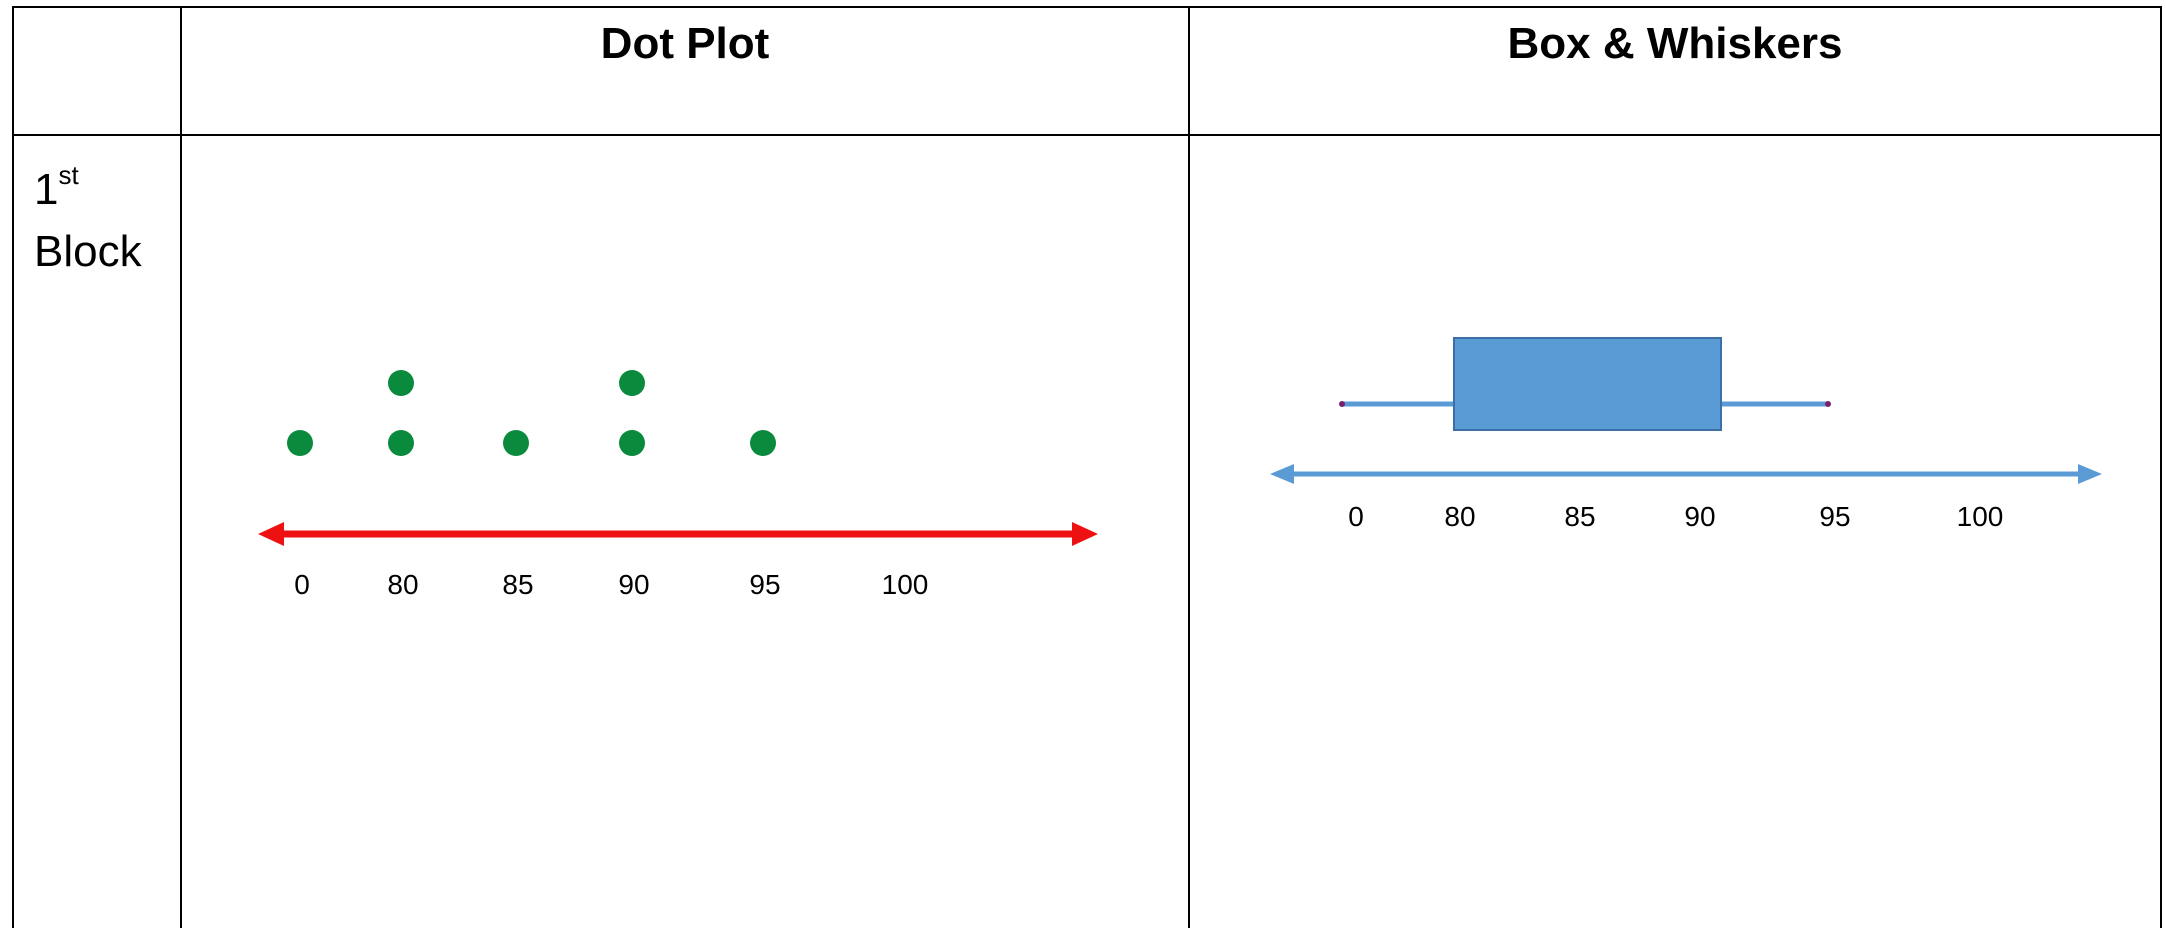  What do you see at coordinates (1459, 516) in the screenshot?
I see `box-plot-tick-label: 80` at bounding box center [1459, 516].